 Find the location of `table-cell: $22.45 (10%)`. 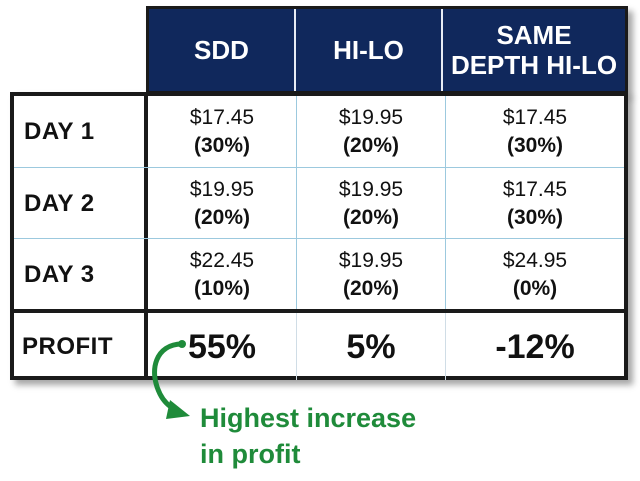

table-cell: $22.45 (10%) is located at coordinates (222, 274).